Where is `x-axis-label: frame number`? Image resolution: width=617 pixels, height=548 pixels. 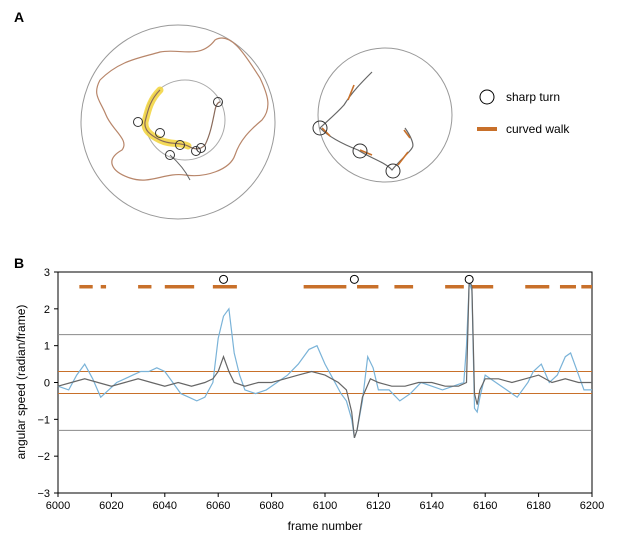
x-axis-label: frame number is located at coordinates (325, 526).